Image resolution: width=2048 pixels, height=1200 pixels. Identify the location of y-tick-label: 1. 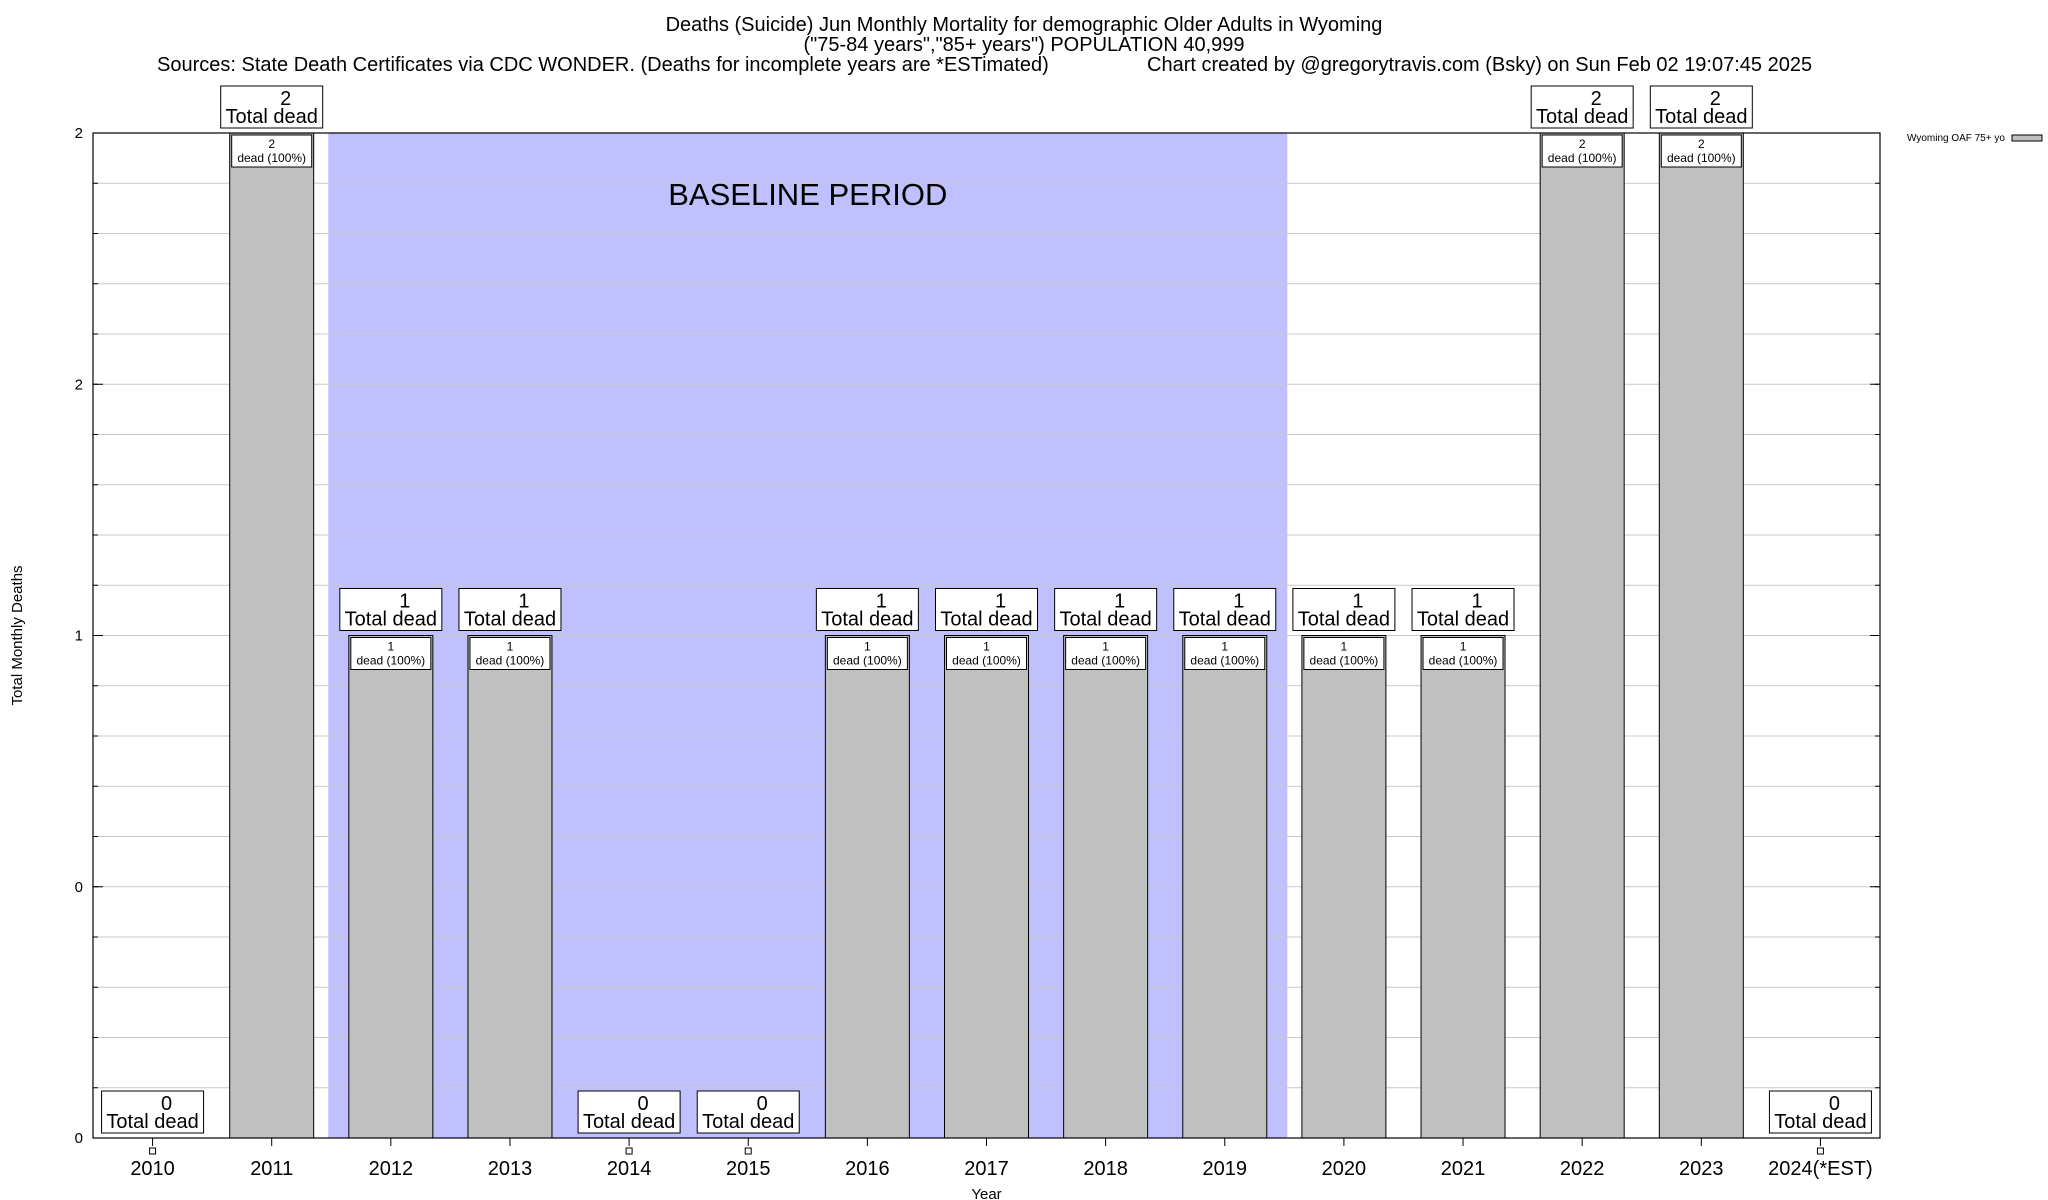
(79, 636).